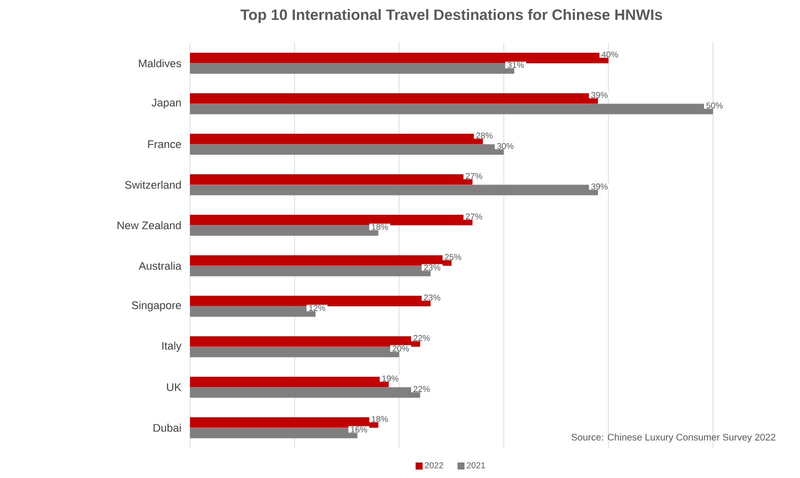 The height and width of the screenshot is (478, 800). What do you see at coordinates (156, 306) in the screenshot?
I see `y-tick-label: Singapore` at bounding box center [156, 306].